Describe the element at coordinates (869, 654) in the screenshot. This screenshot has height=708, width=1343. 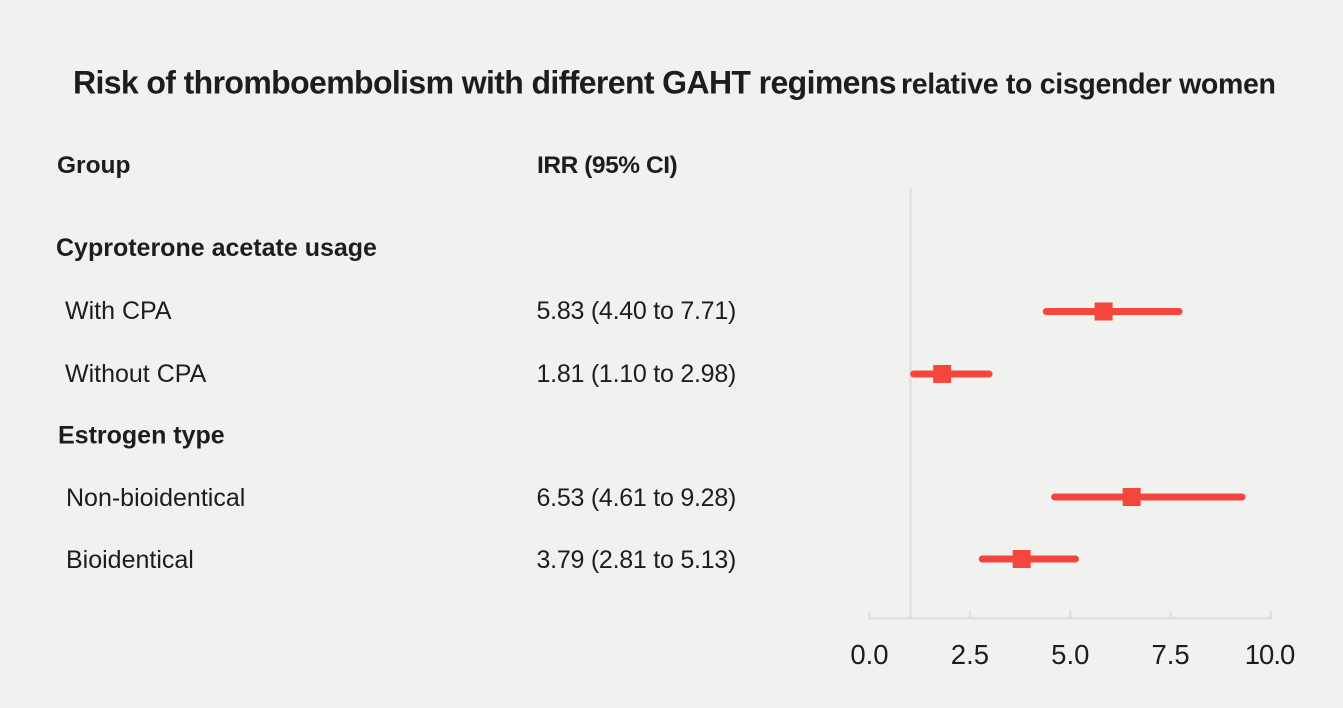
I see `svg-text: 0.0` at that location.